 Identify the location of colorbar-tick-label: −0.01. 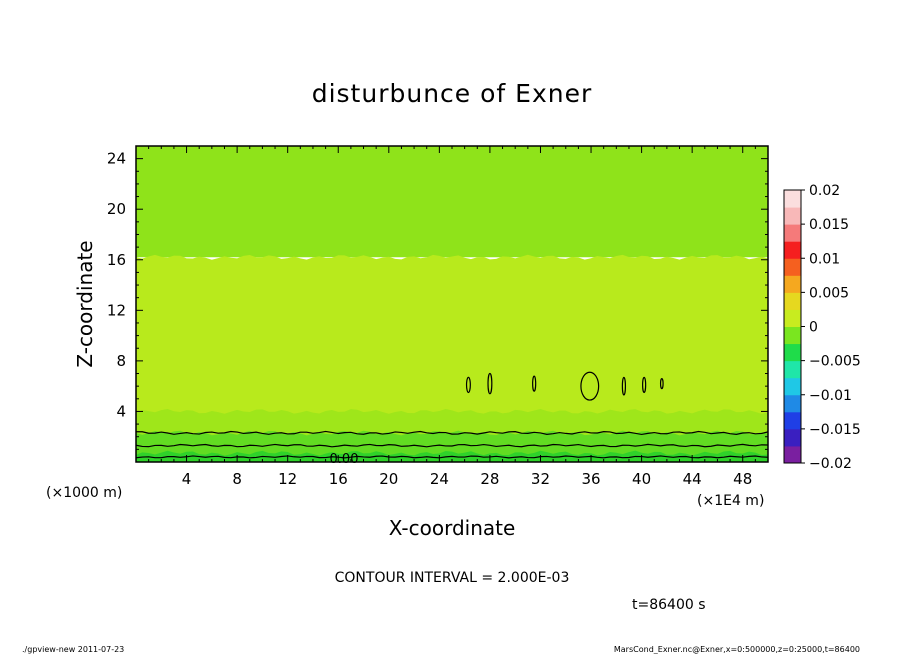
(830, 396).